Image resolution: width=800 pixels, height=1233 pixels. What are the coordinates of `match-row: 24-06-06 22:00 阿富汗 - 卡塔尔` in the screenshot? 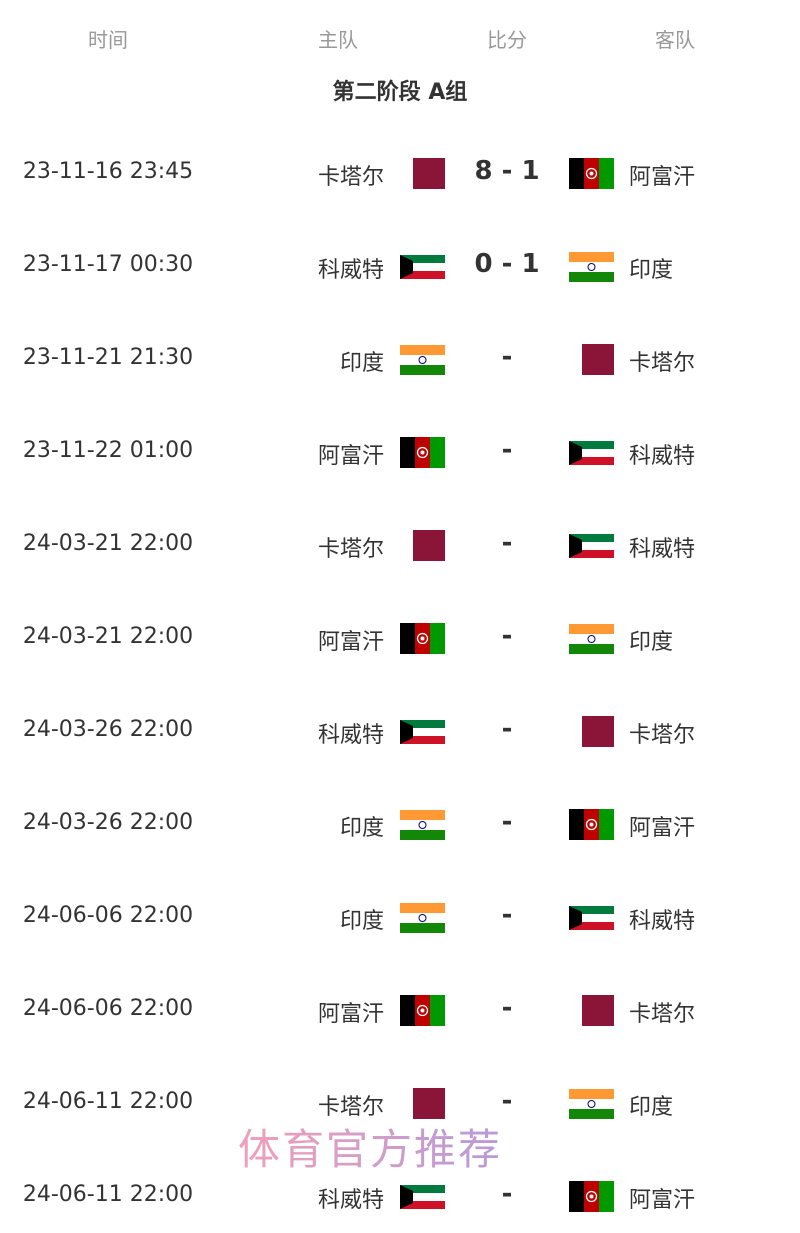 It's located at (400, 1010).